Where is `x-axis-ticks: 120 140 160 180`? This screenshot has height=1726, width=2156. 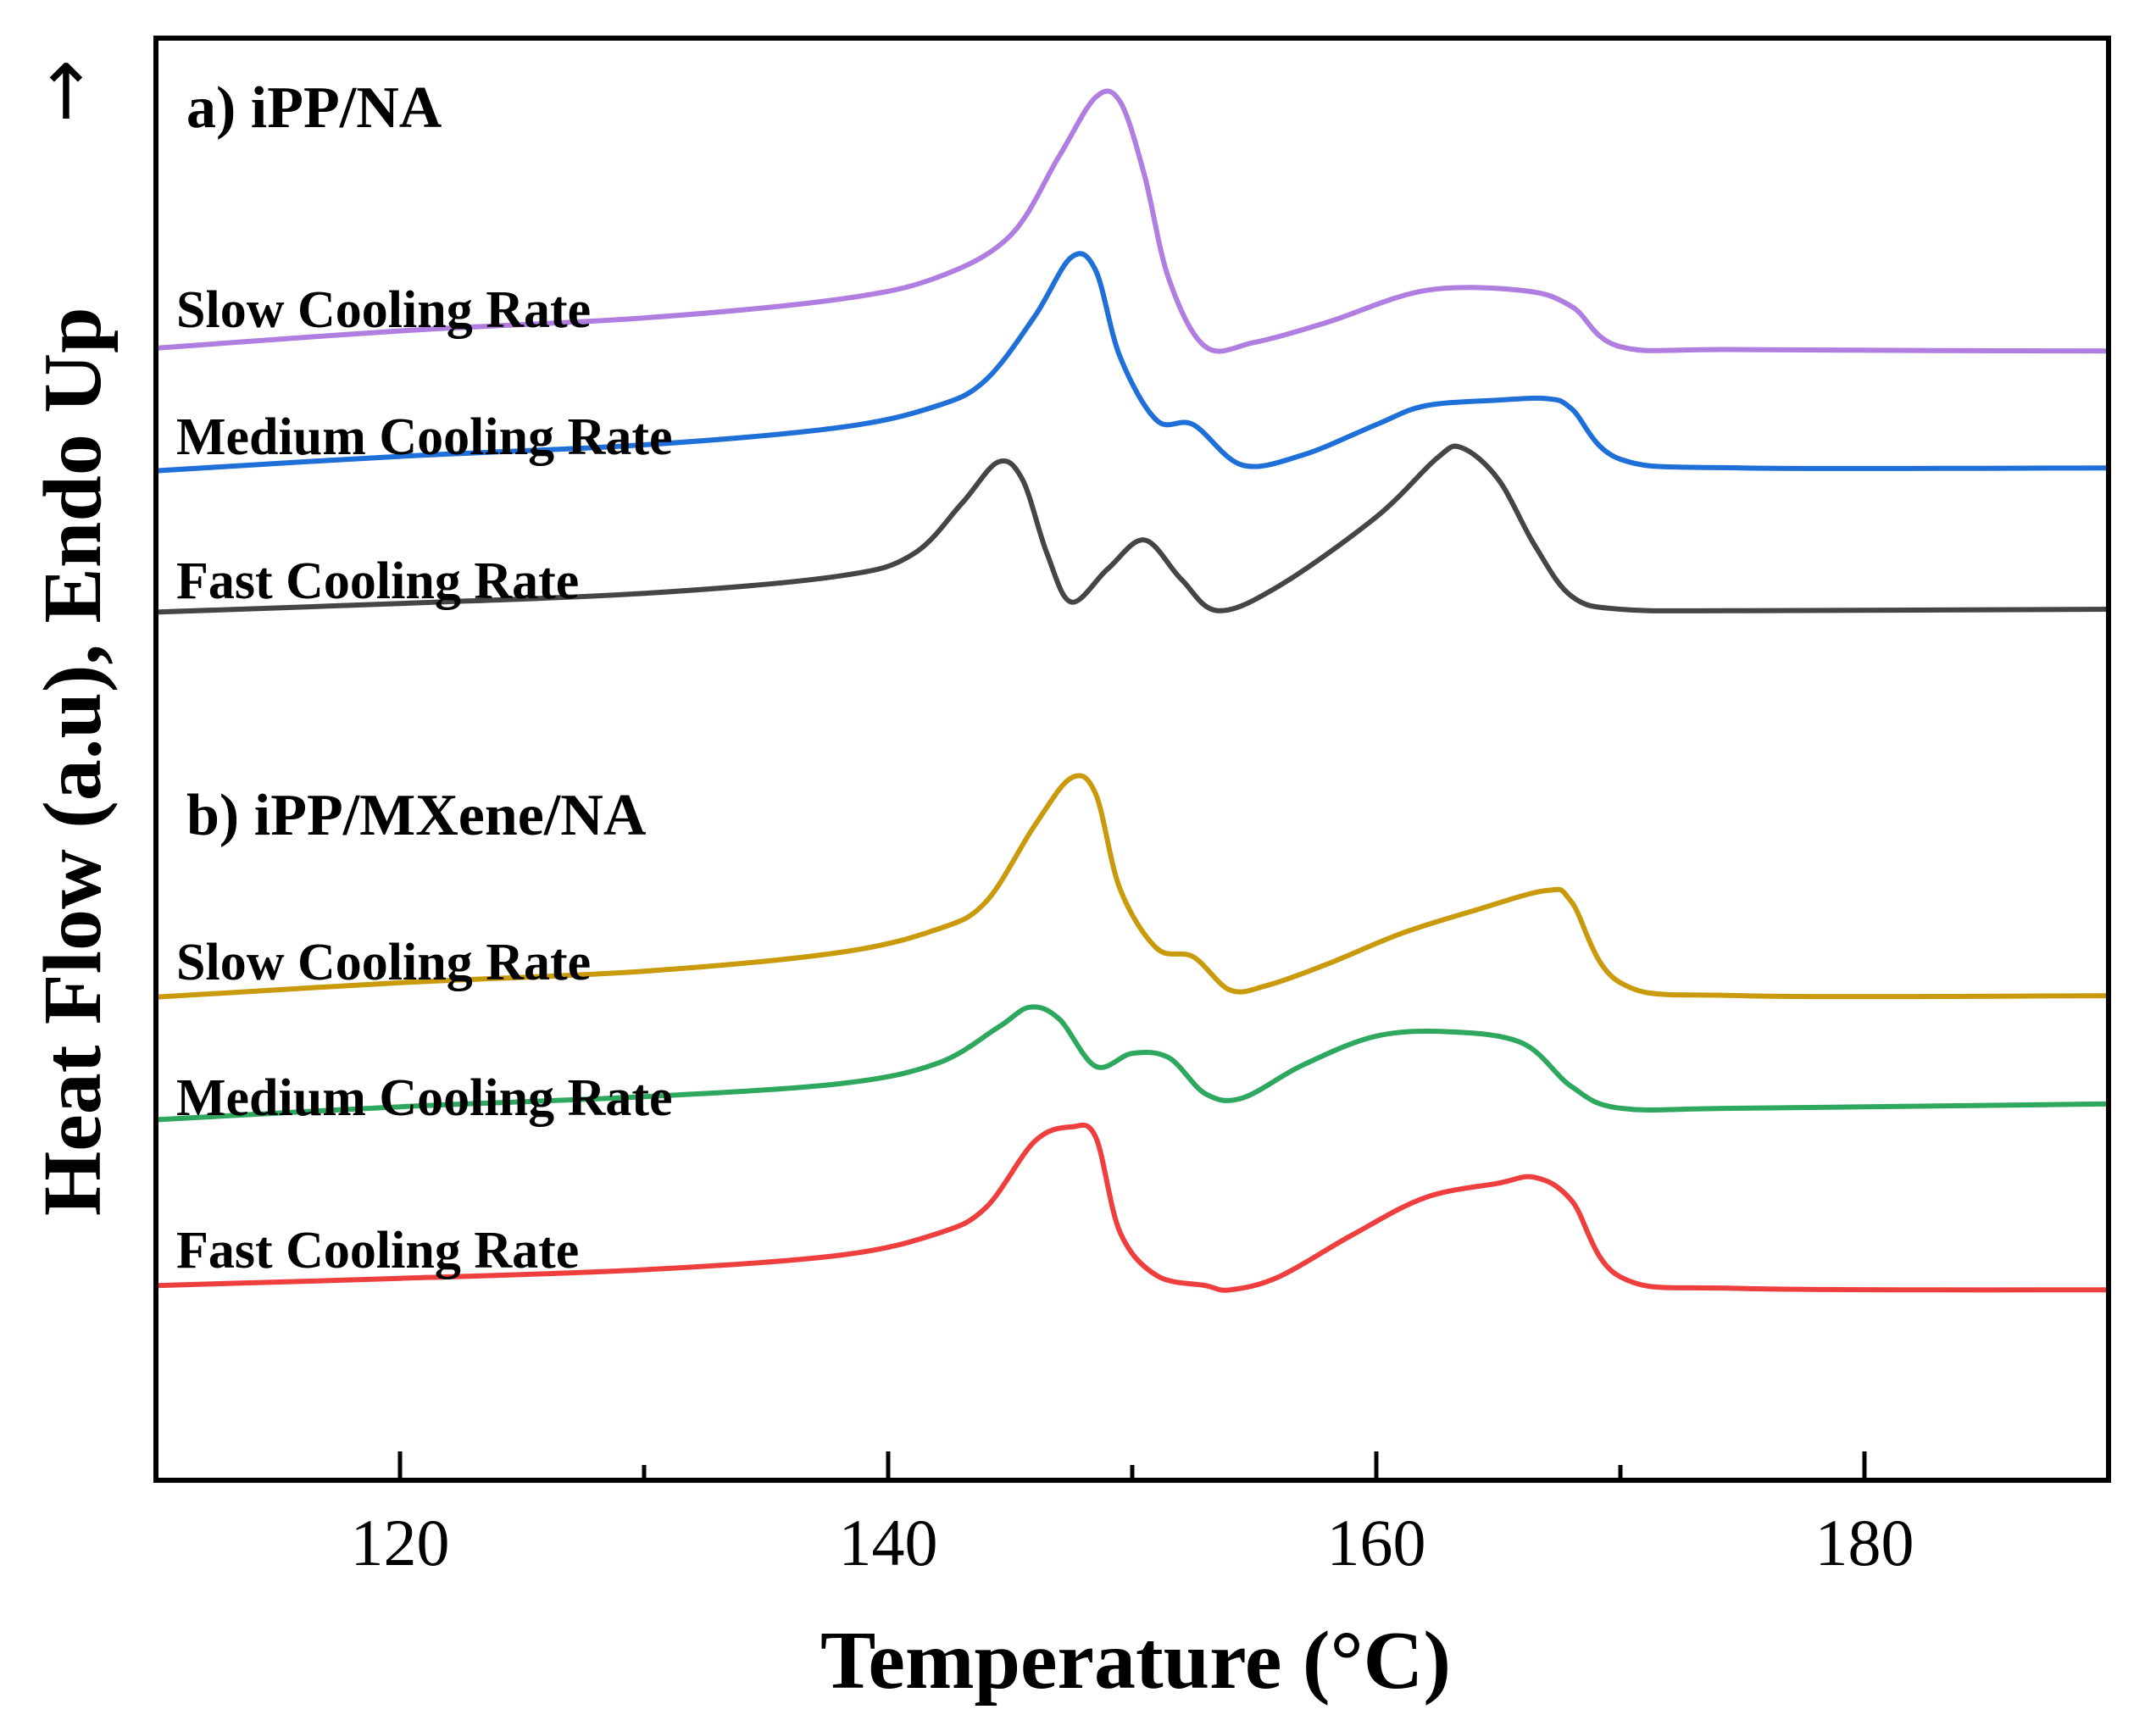 x-axis-ticks: 120 140 160 180 is located at coordinates (1132, 1515).